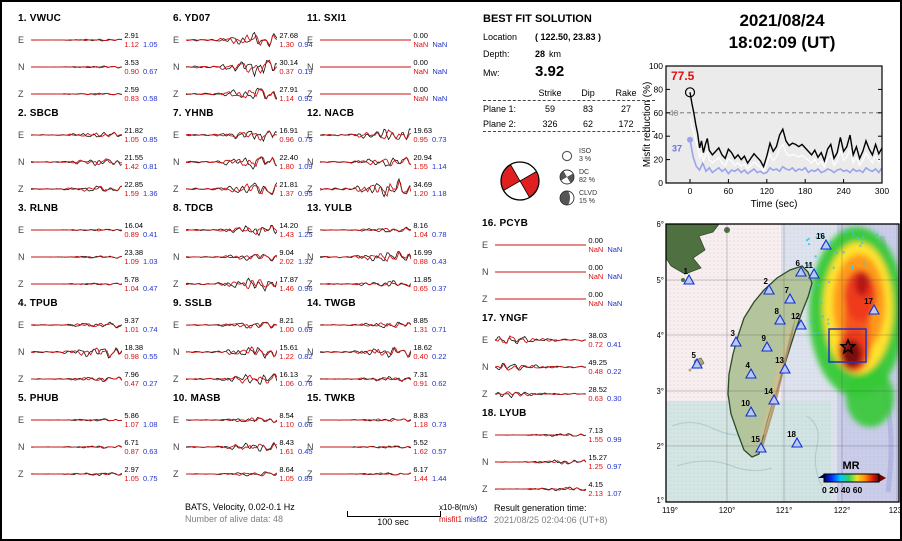 The image size is (902, 541). What do you see at coordinates (384, 161) in the screenshot?
I see `component-row-n: N 20.94 1.55 1.14` at bounding box center [384, 161].